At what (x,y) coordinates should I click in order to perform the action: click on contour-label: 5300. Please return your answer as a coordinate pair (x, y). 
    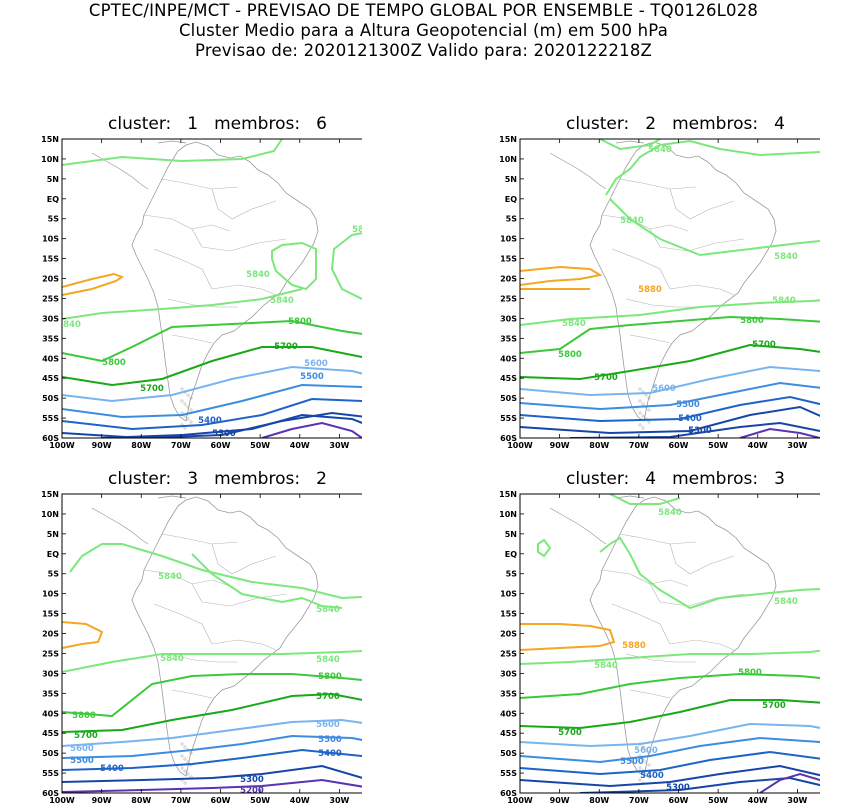
    Looking at the image, I should click on (678, 788).